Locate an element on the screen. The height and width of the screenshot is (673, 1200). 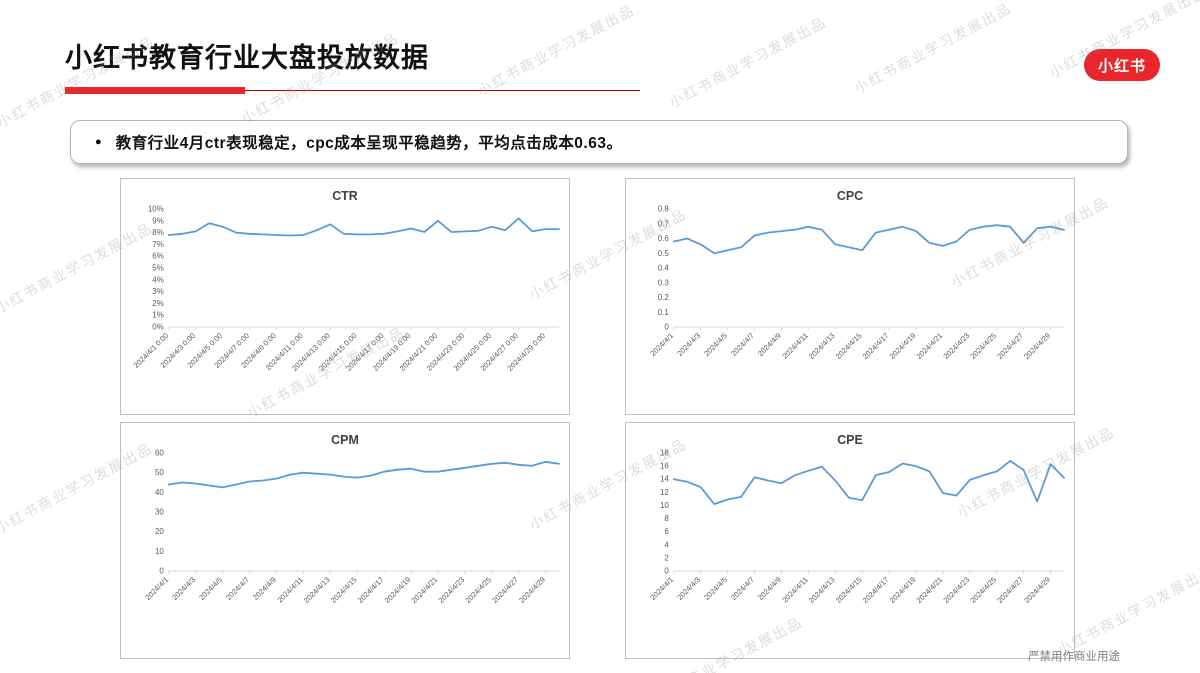
svg-text: 8 is located at coordinates (666, 518).